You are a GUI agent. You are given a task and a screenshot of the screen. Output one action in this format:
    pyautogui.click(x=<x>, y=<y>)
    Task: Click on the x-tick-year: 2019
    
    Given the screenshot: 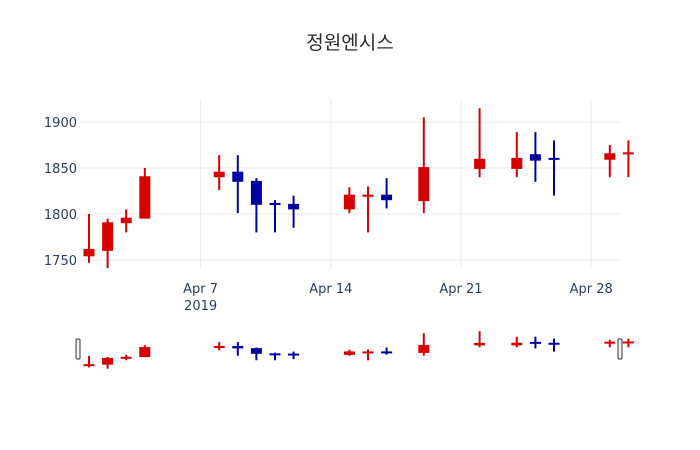 What is the action you would take?
    pyautogui.click(x=200, y=306)
    